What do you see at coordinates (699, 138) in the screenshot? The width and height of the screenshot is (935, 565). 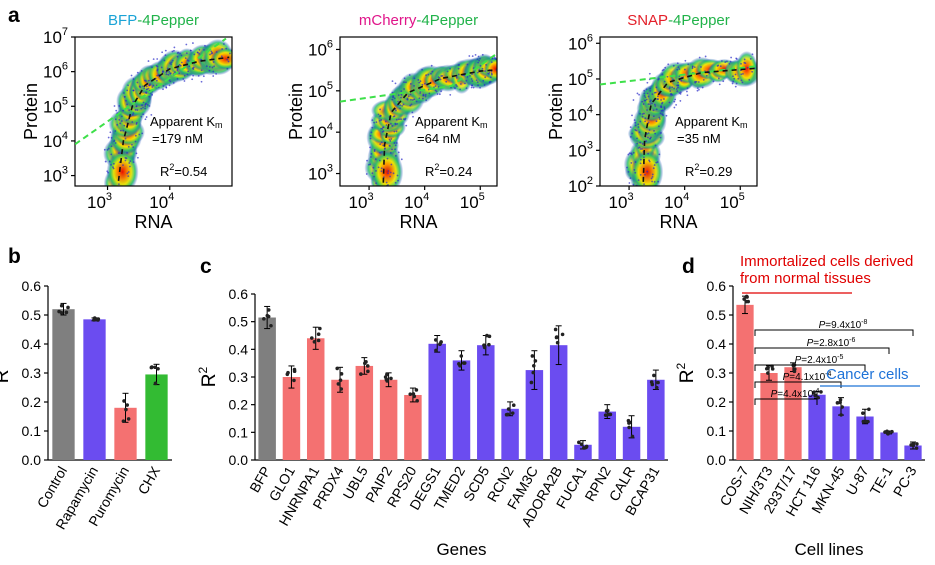 I see `scatter3-annot-value: =35 nM` at bounding box center [699, 138].